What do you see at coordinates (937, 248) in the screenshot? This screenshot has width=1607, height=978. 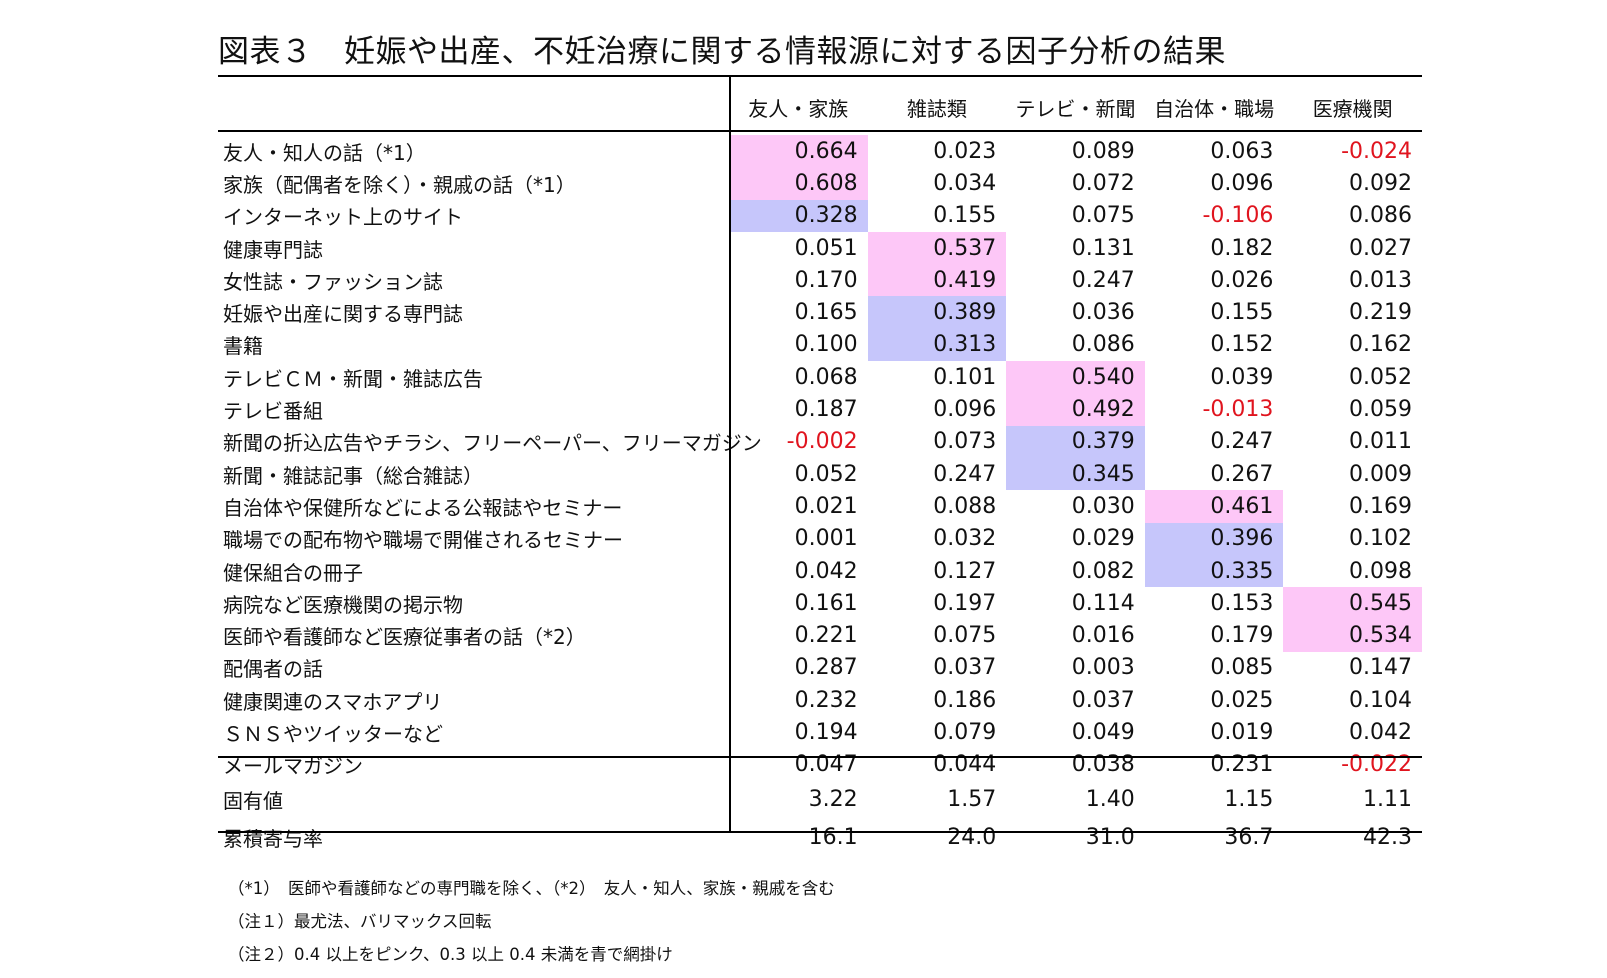 I see `loading-value: 0.537` at bounding box center [937, 248].